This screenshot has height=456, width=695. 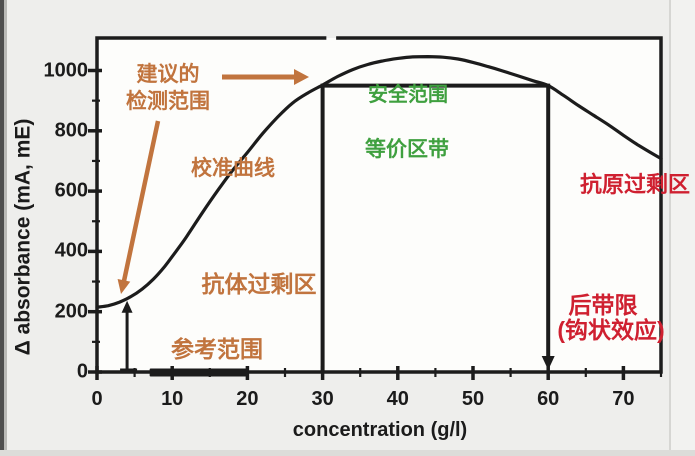 What do you see at coordinates (233, 168) in the screenshot?
I see `calibration-curve-label: 校准曲线` at bounding box center [233, 168].